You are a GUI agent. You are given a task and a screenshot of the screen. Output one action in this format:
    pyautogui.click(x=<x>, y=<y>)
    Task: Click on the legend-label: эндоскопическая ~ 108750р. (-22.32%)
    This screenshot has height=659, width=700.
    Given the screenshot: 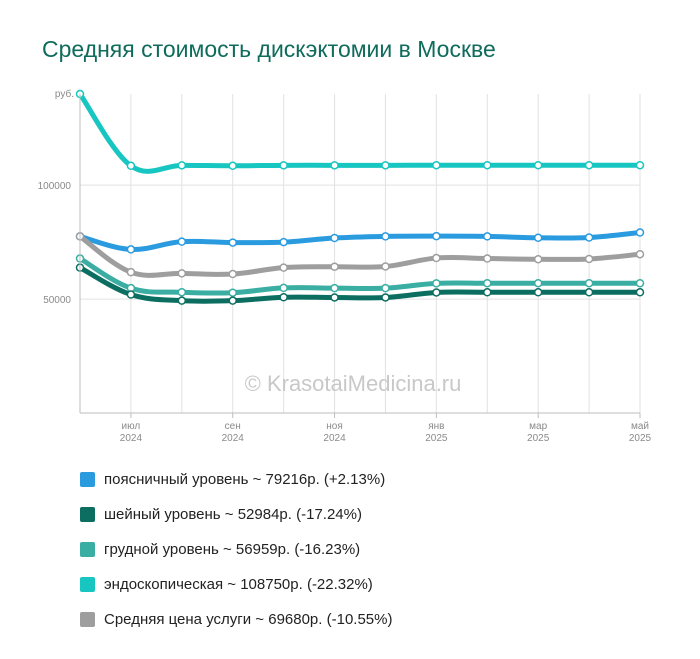 What is the action you would take?
    pyautogui.click(x=238, y=584)
    